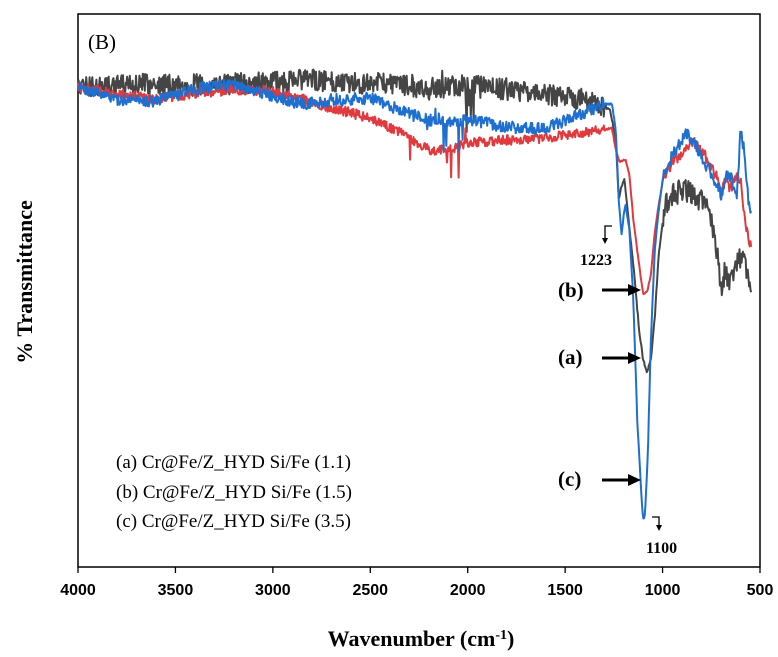  I want to click on label-c: (c), so click(569, 479).